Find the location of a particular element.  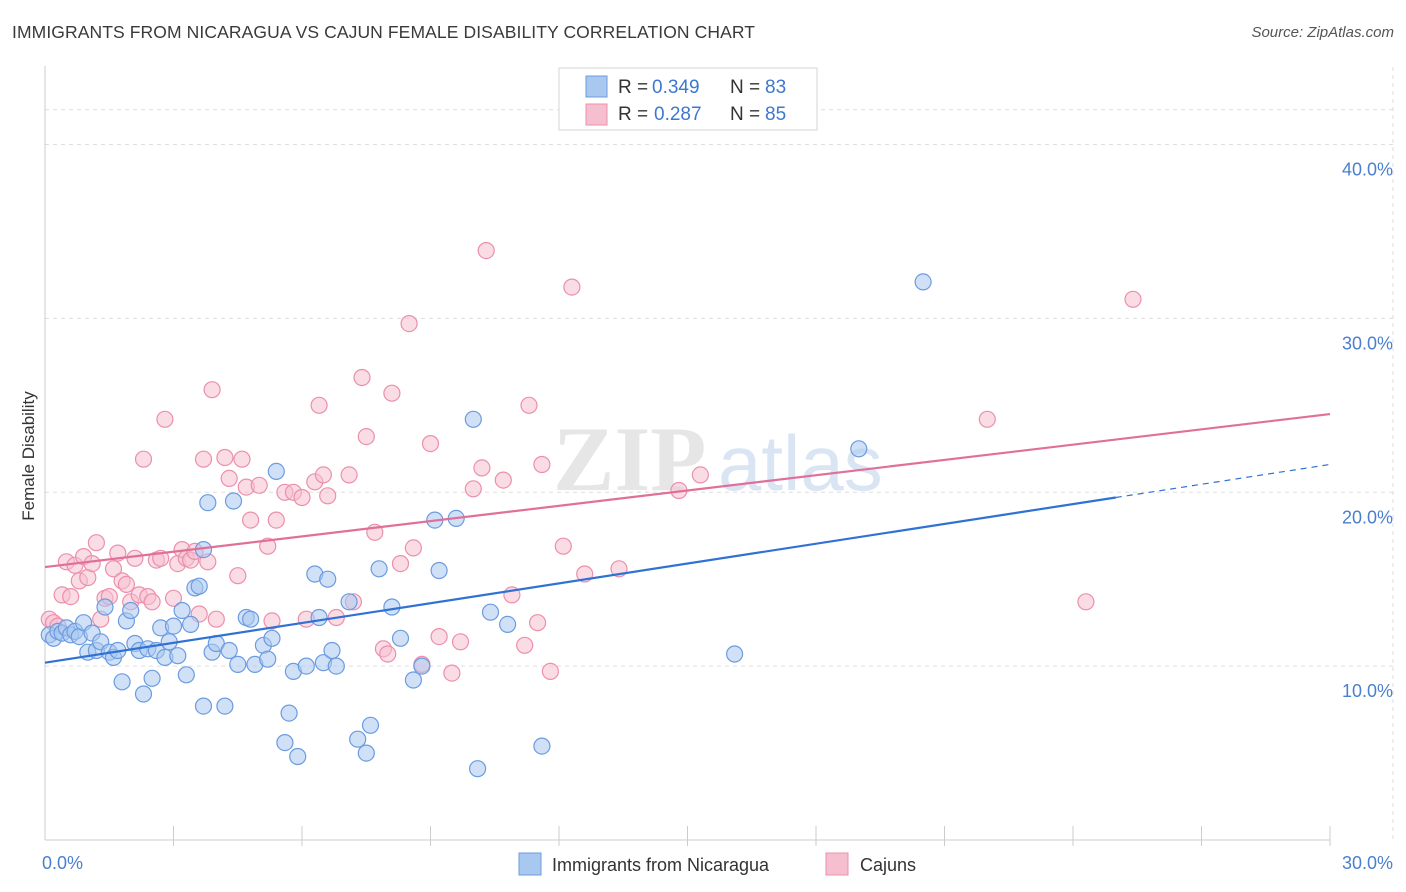

top-legend: R = 0.349 N = 83 R = 0.287 N = 85 is located at coordinates (688, 99).